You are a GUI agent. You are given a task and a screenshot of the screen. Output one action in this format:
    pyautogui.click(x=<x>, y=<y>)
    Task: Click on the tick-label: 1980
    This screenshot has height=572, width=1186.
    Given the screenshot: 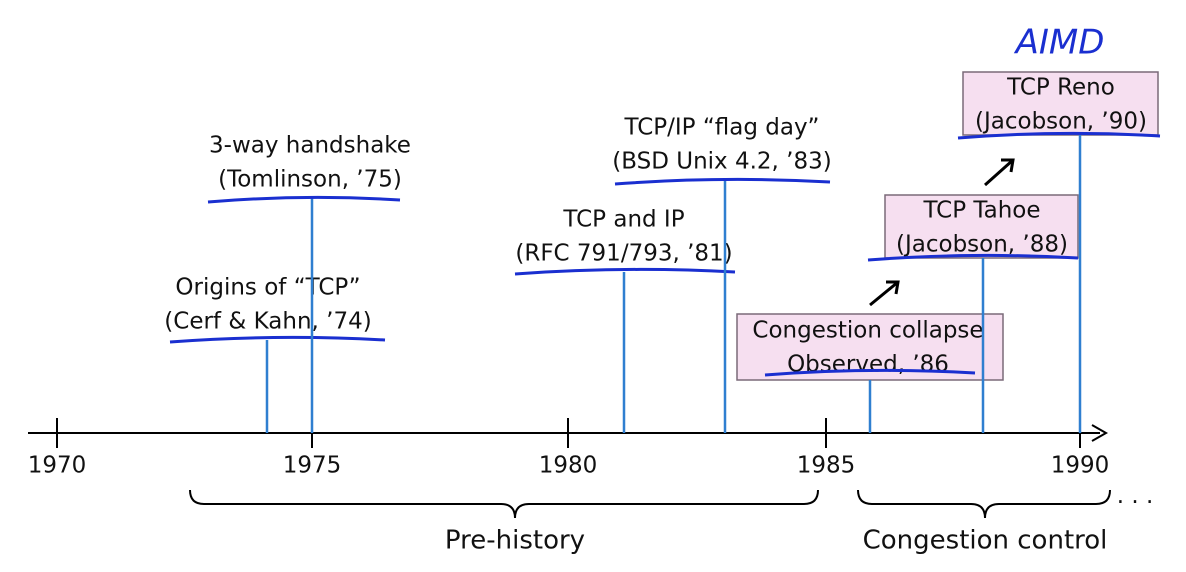 What is the action you would take?
    pyautogui.click(x=568, y=466)
    